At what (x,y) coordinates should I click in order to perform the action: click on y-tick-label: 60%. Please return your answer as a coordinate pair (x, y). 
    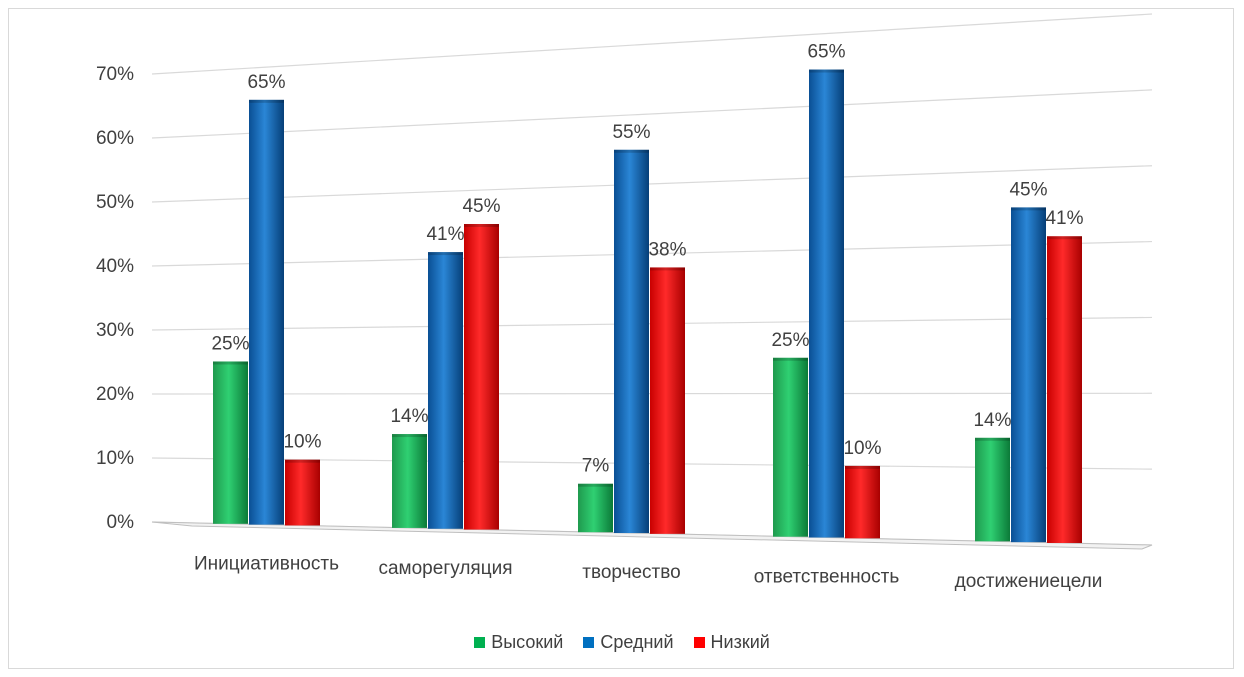
    Looking at the image, I should click on (115, 138).